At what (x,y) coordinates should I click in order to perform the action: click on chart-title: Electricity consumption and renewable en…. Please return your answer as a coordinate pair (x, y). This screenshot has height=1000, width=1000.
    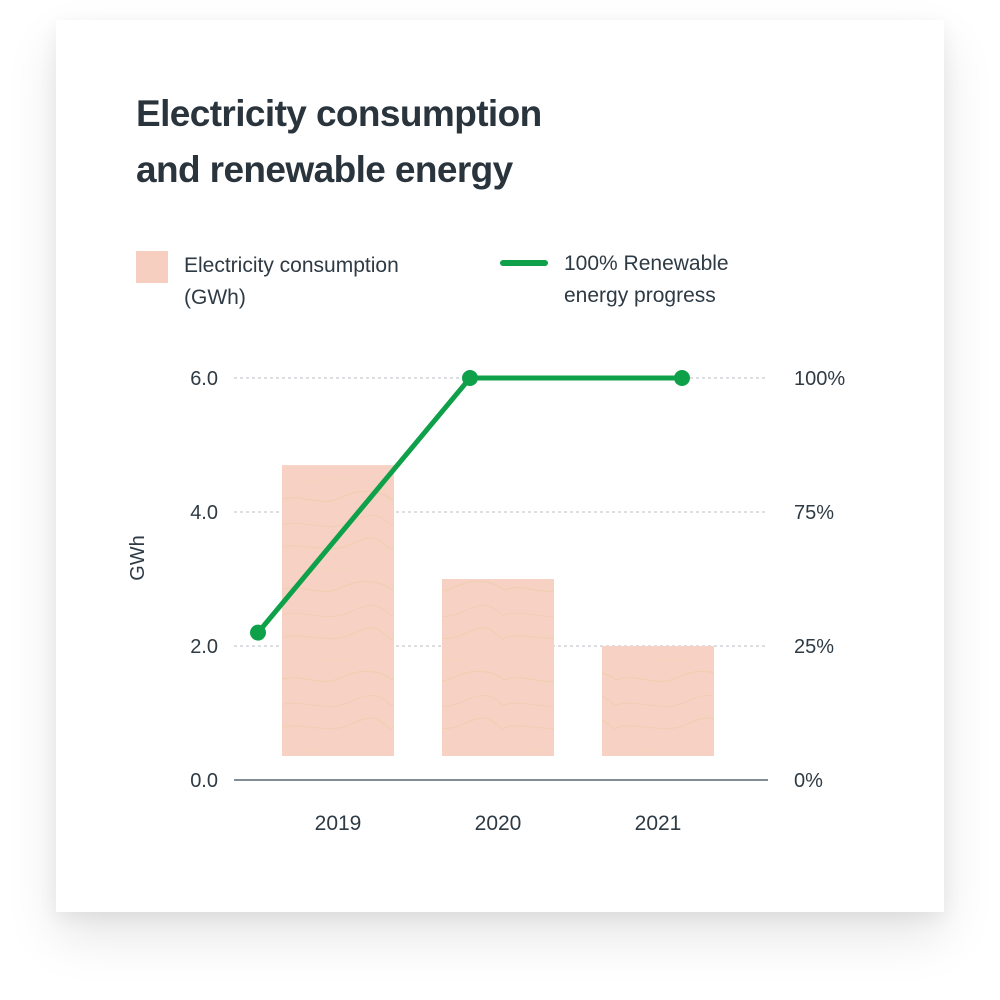
    Looking at the image, I should click on (416, 142).